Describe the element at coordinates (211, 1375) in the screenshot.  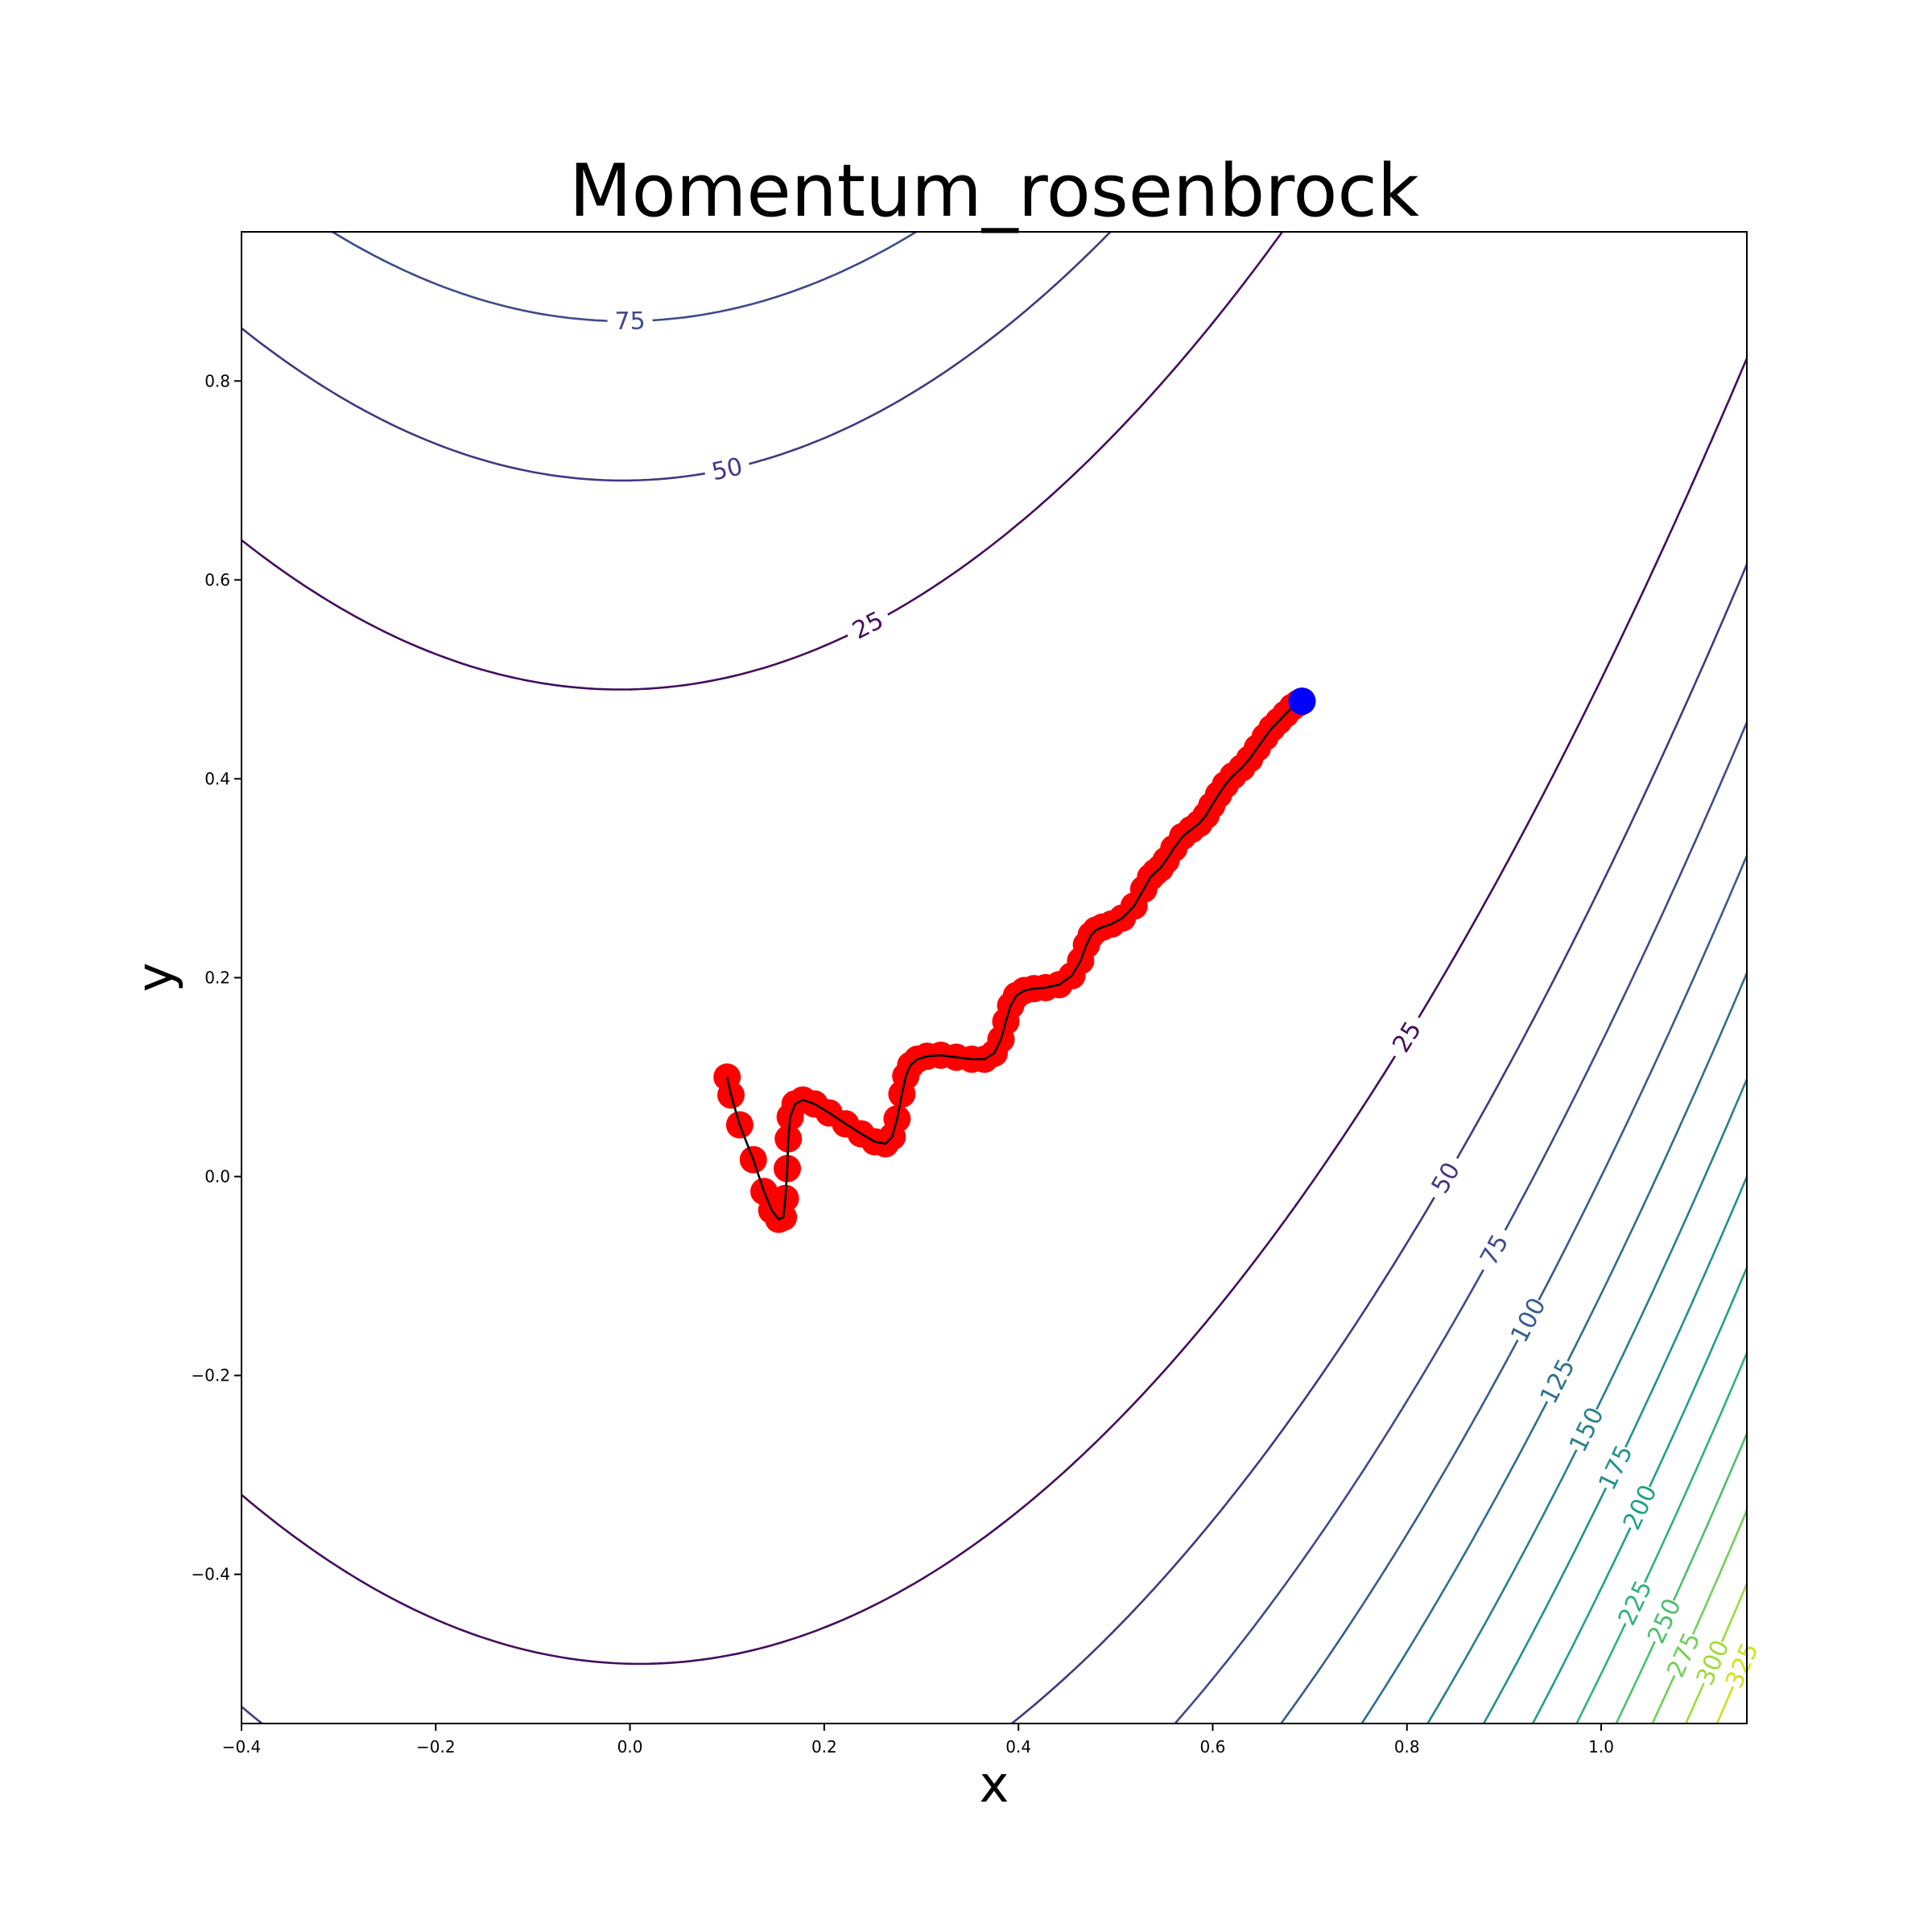
I see `y-tick-label: −0.2` at that location.